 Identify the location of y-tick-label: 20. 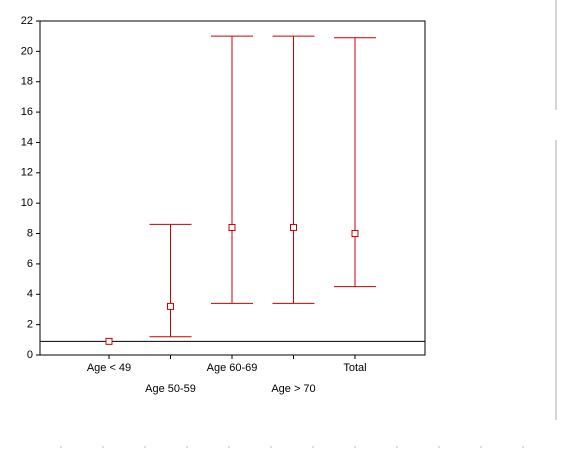
(27, 51).